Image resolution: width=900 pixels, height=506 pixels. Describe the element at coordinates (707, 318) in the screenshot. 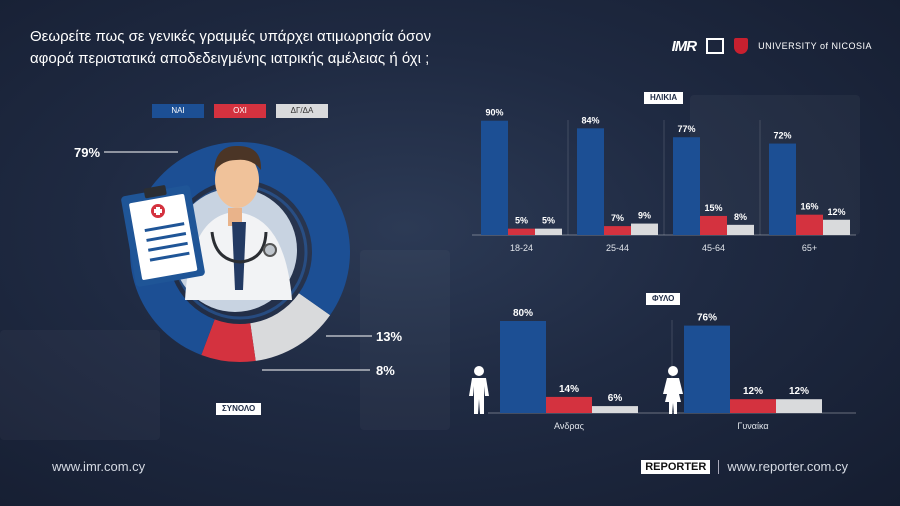

I see `bar-value-label: 76%` at that location.